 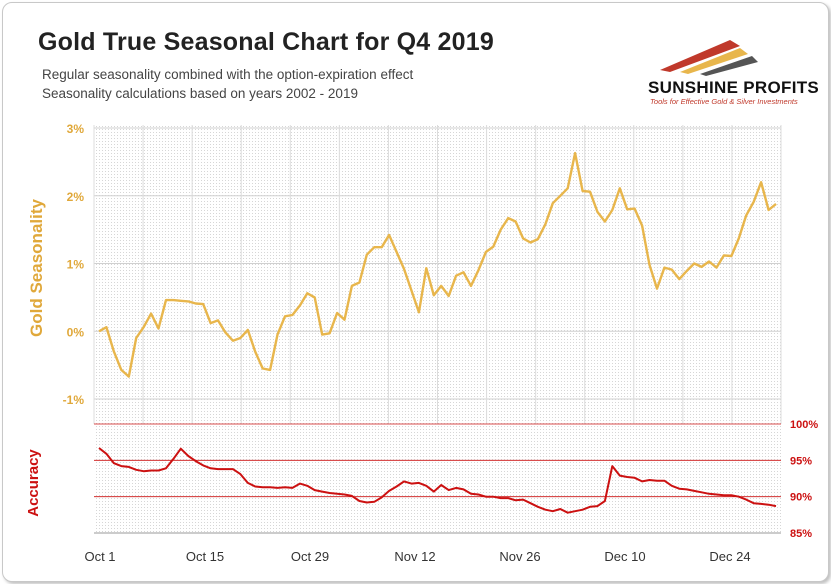 I want to click on accuracy-series, so click(x=437, y=480).